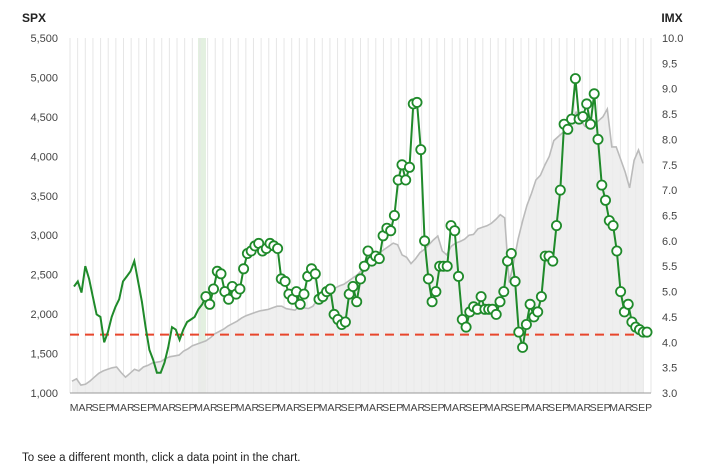  What do you see at coordinates (44, 276) in the screenshot?
I see `left-tick-label: 2,500` at bounding box center [44, 276].